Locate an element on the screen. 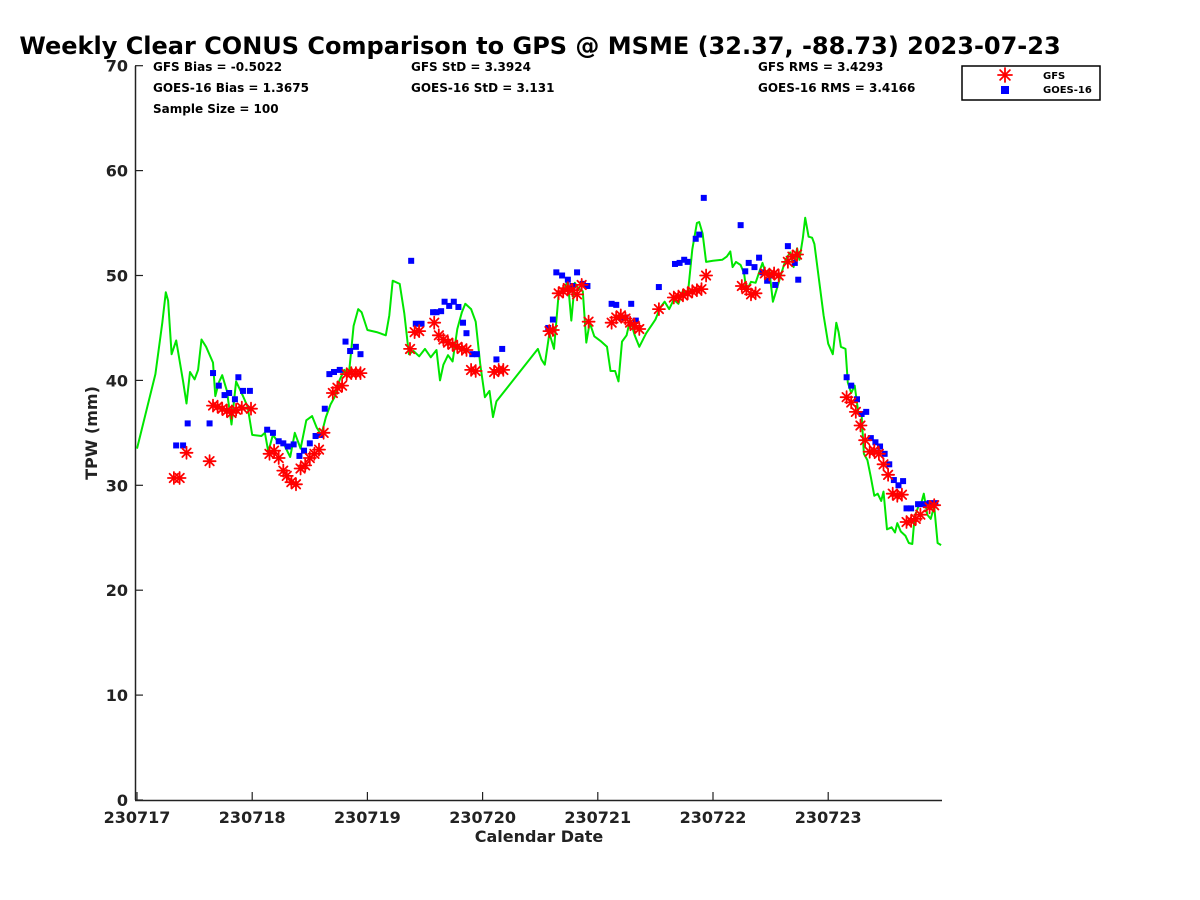 The image size is (1200, 900). legend-box is located at coordinates (1031, 83).